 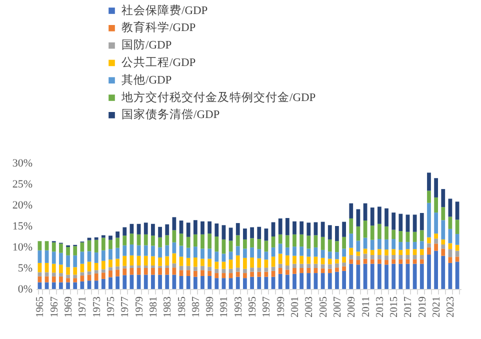 What do you see at coordinates (218, 97) in the screenshot?
I see `legend-label: 地方交付税交付金及特例交付金/GDP` at bounding box center [218, 97].